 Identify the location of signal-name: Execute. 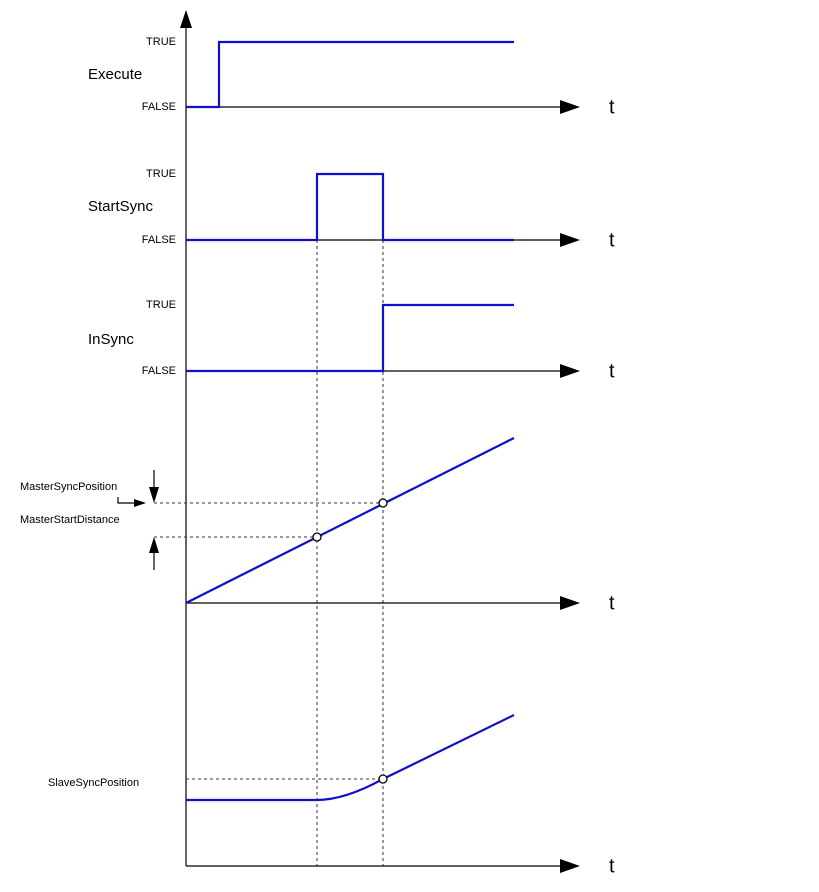
(115, 74).